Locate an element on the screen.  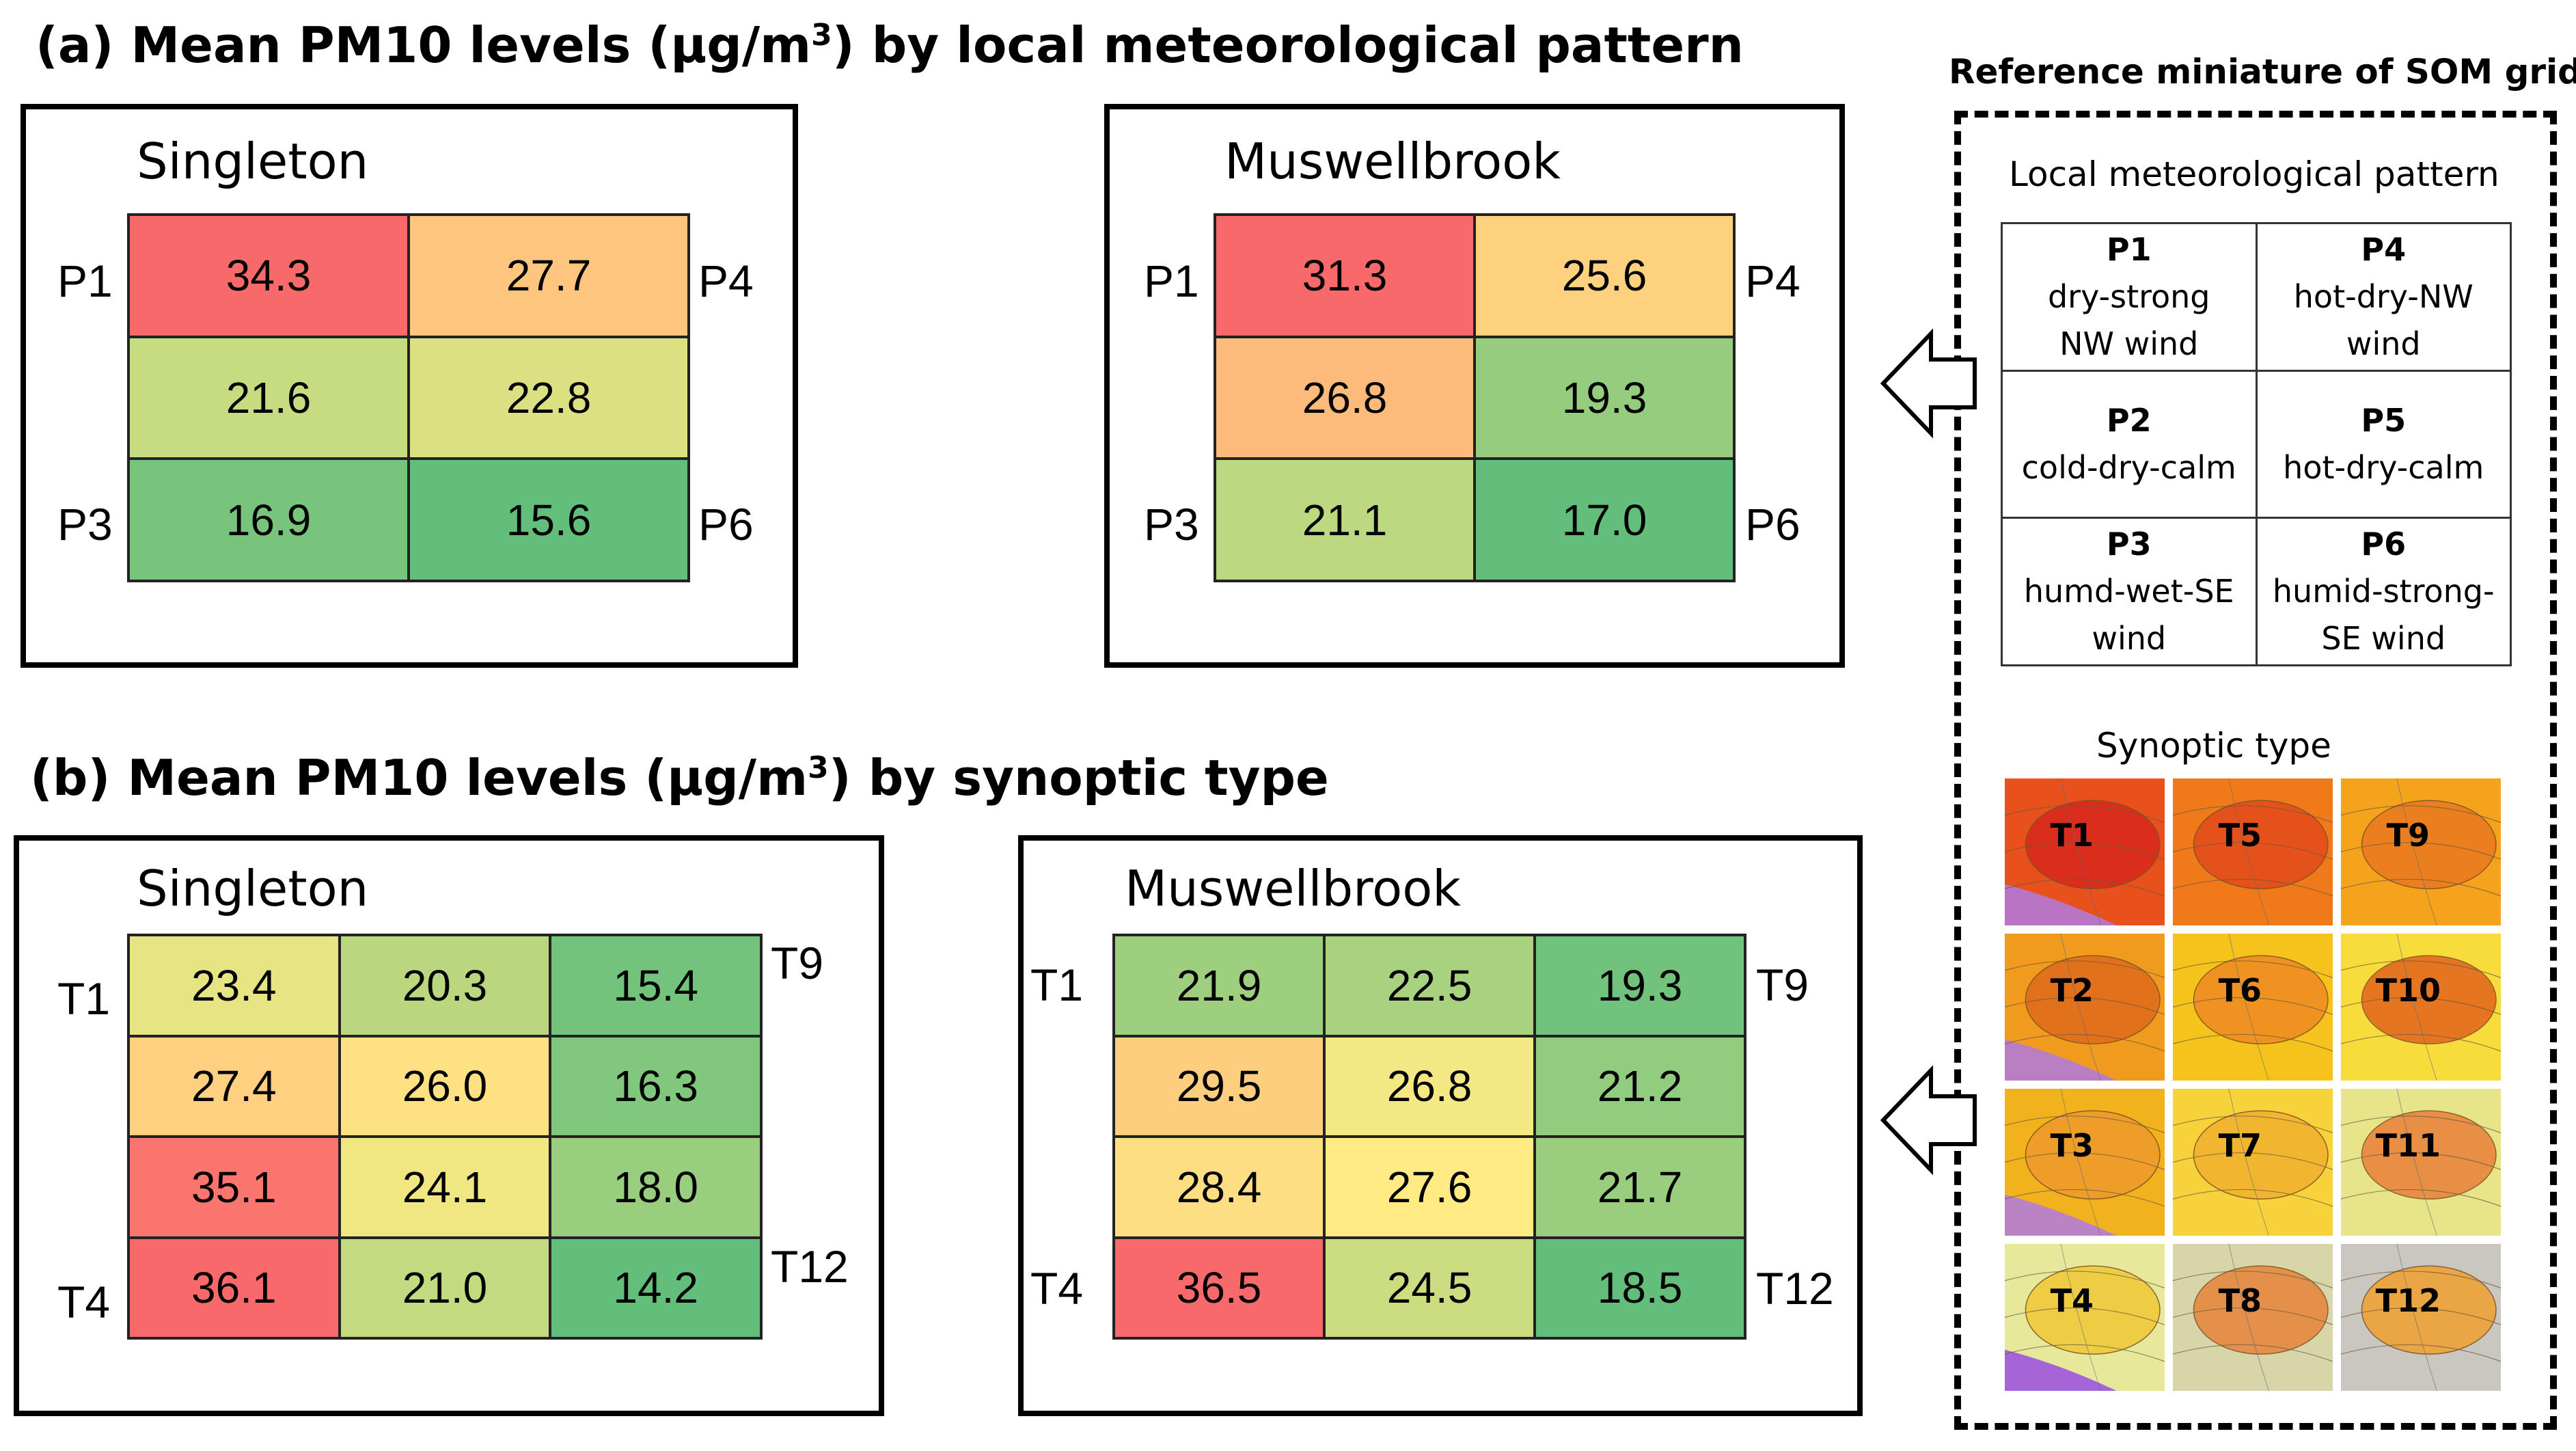
pattern-description: SE wind is located at coordinates (2383, 638).